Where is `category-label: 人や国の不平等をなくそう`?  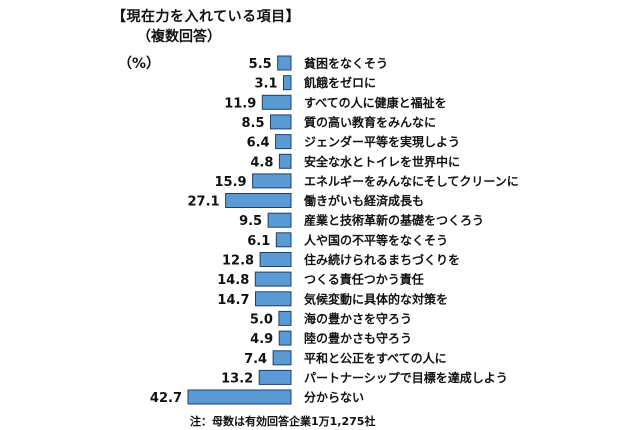
category-label: 人や国の不平等をなくそう is located at coordinates (376, 239).